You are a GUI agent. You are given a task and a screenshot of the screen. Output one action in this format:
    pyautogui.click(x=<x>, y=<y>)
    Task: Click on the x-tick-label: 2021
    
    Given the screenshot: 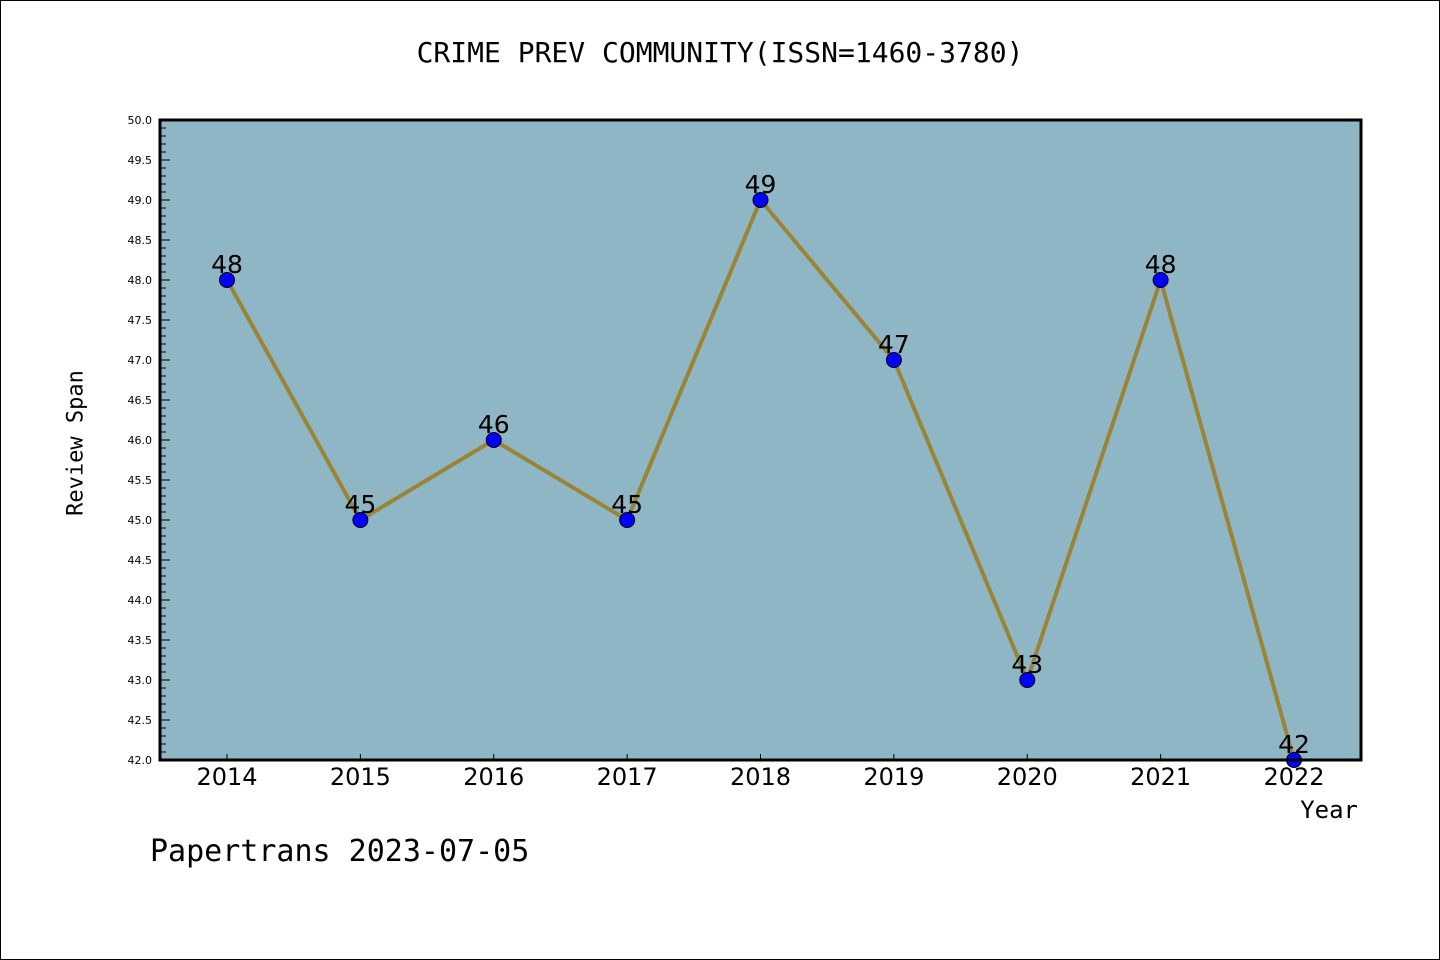 What is the action you would take?
    pyautogui.click(x=1160, y=777)
    